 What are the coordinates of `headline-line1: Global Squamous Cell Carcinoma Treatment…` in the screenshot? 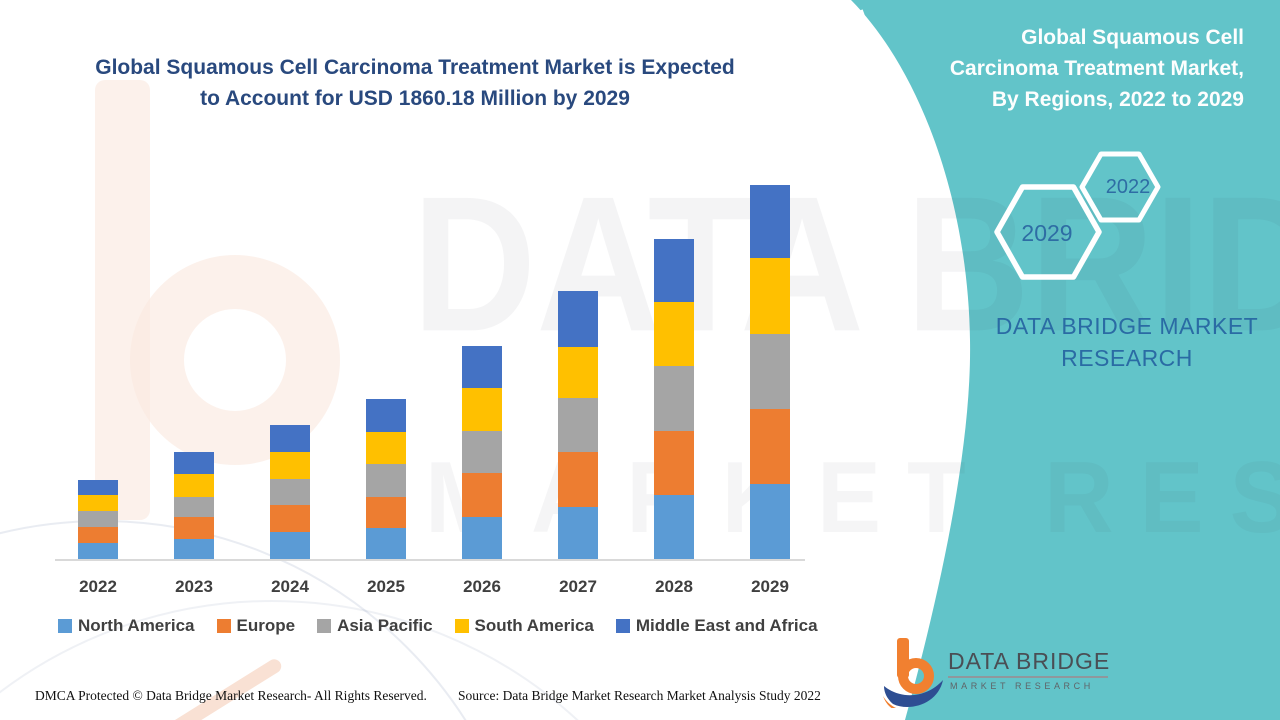 It's located at (415, 67).